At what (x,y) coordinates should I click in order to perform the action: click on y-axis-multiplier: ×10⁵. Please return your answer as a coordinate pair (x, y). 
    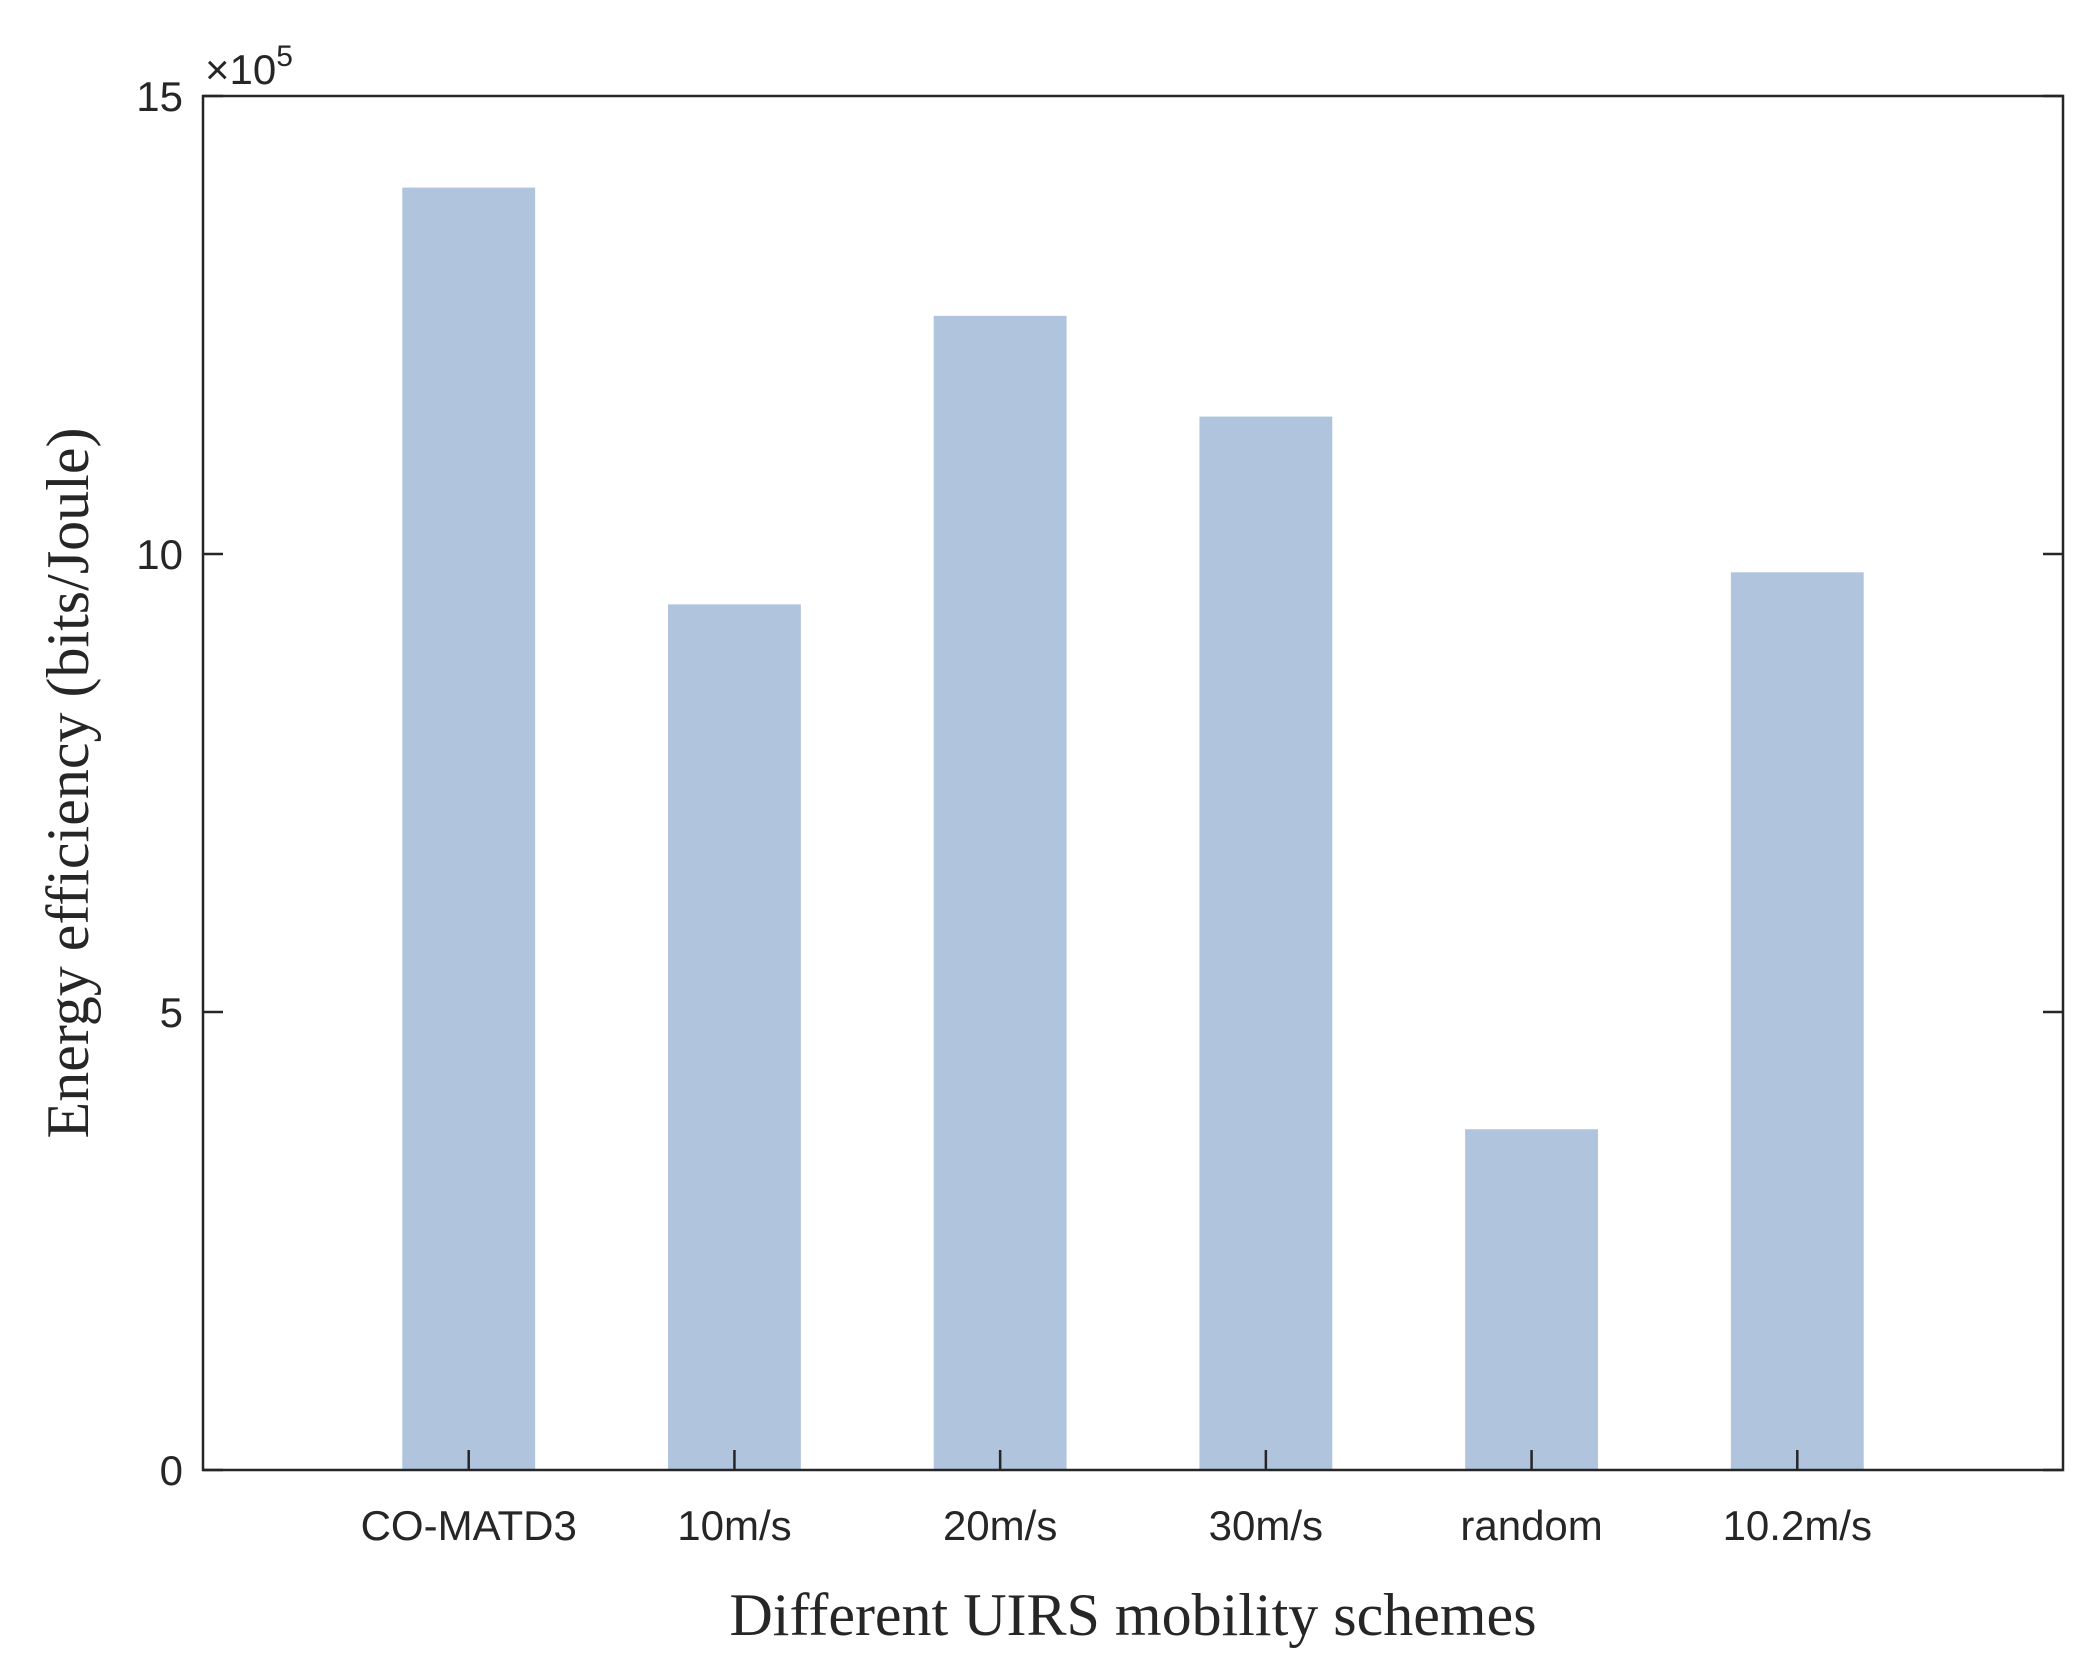
    Looking at the image, I should click on (249, 66).